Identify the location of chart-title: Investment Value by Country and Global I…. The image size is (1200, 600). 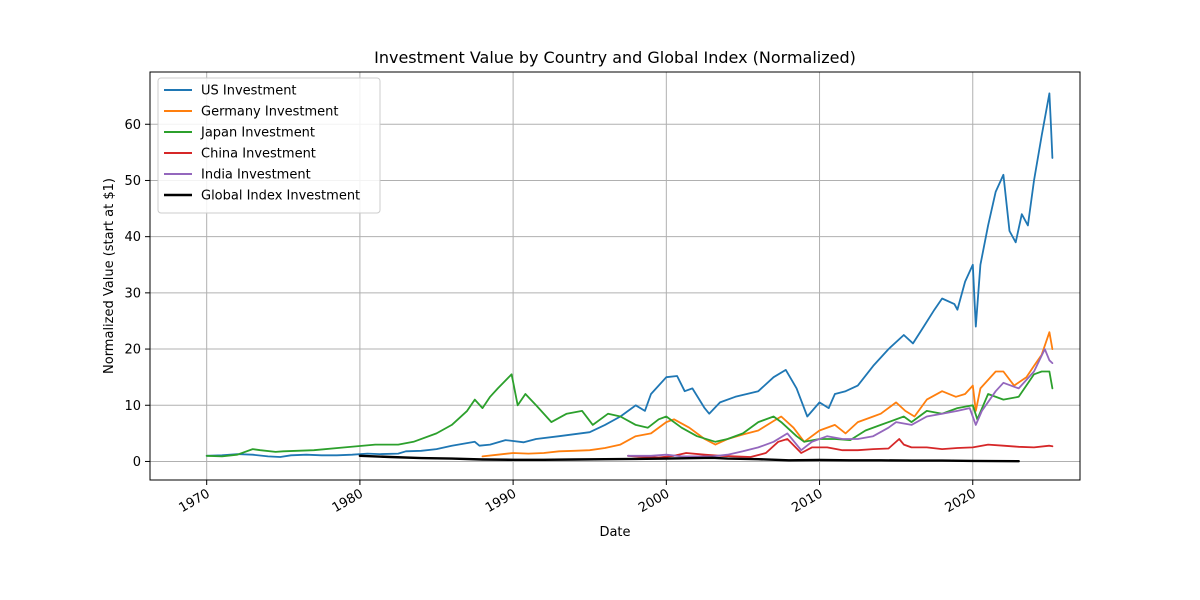
(615, 57).